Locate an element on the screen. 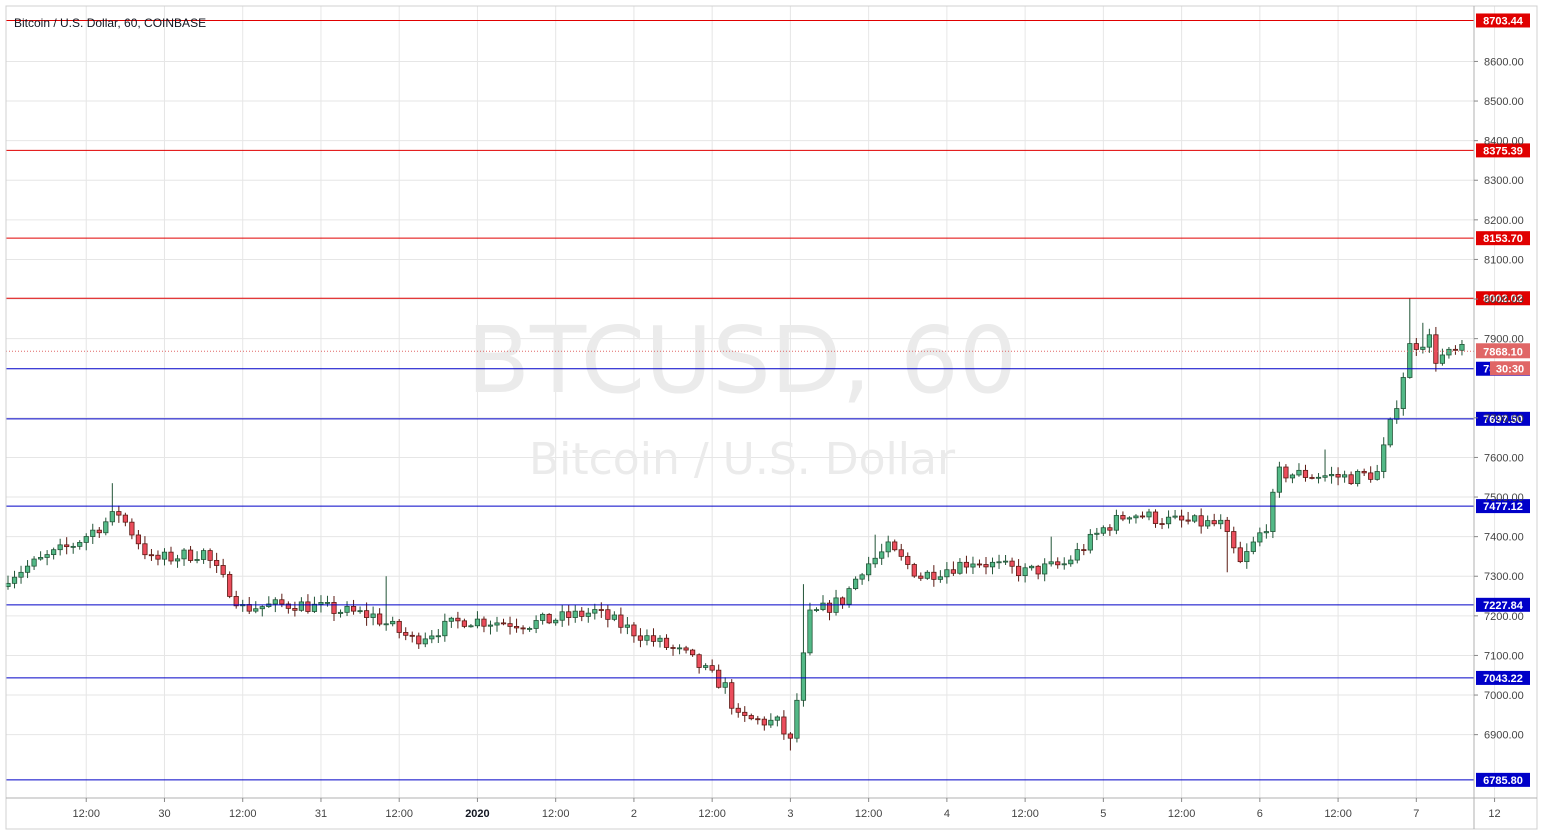 The height and width of the screenshot is (835, 1544). x-tick-label: 7 is located at coordinates (1416, 814).